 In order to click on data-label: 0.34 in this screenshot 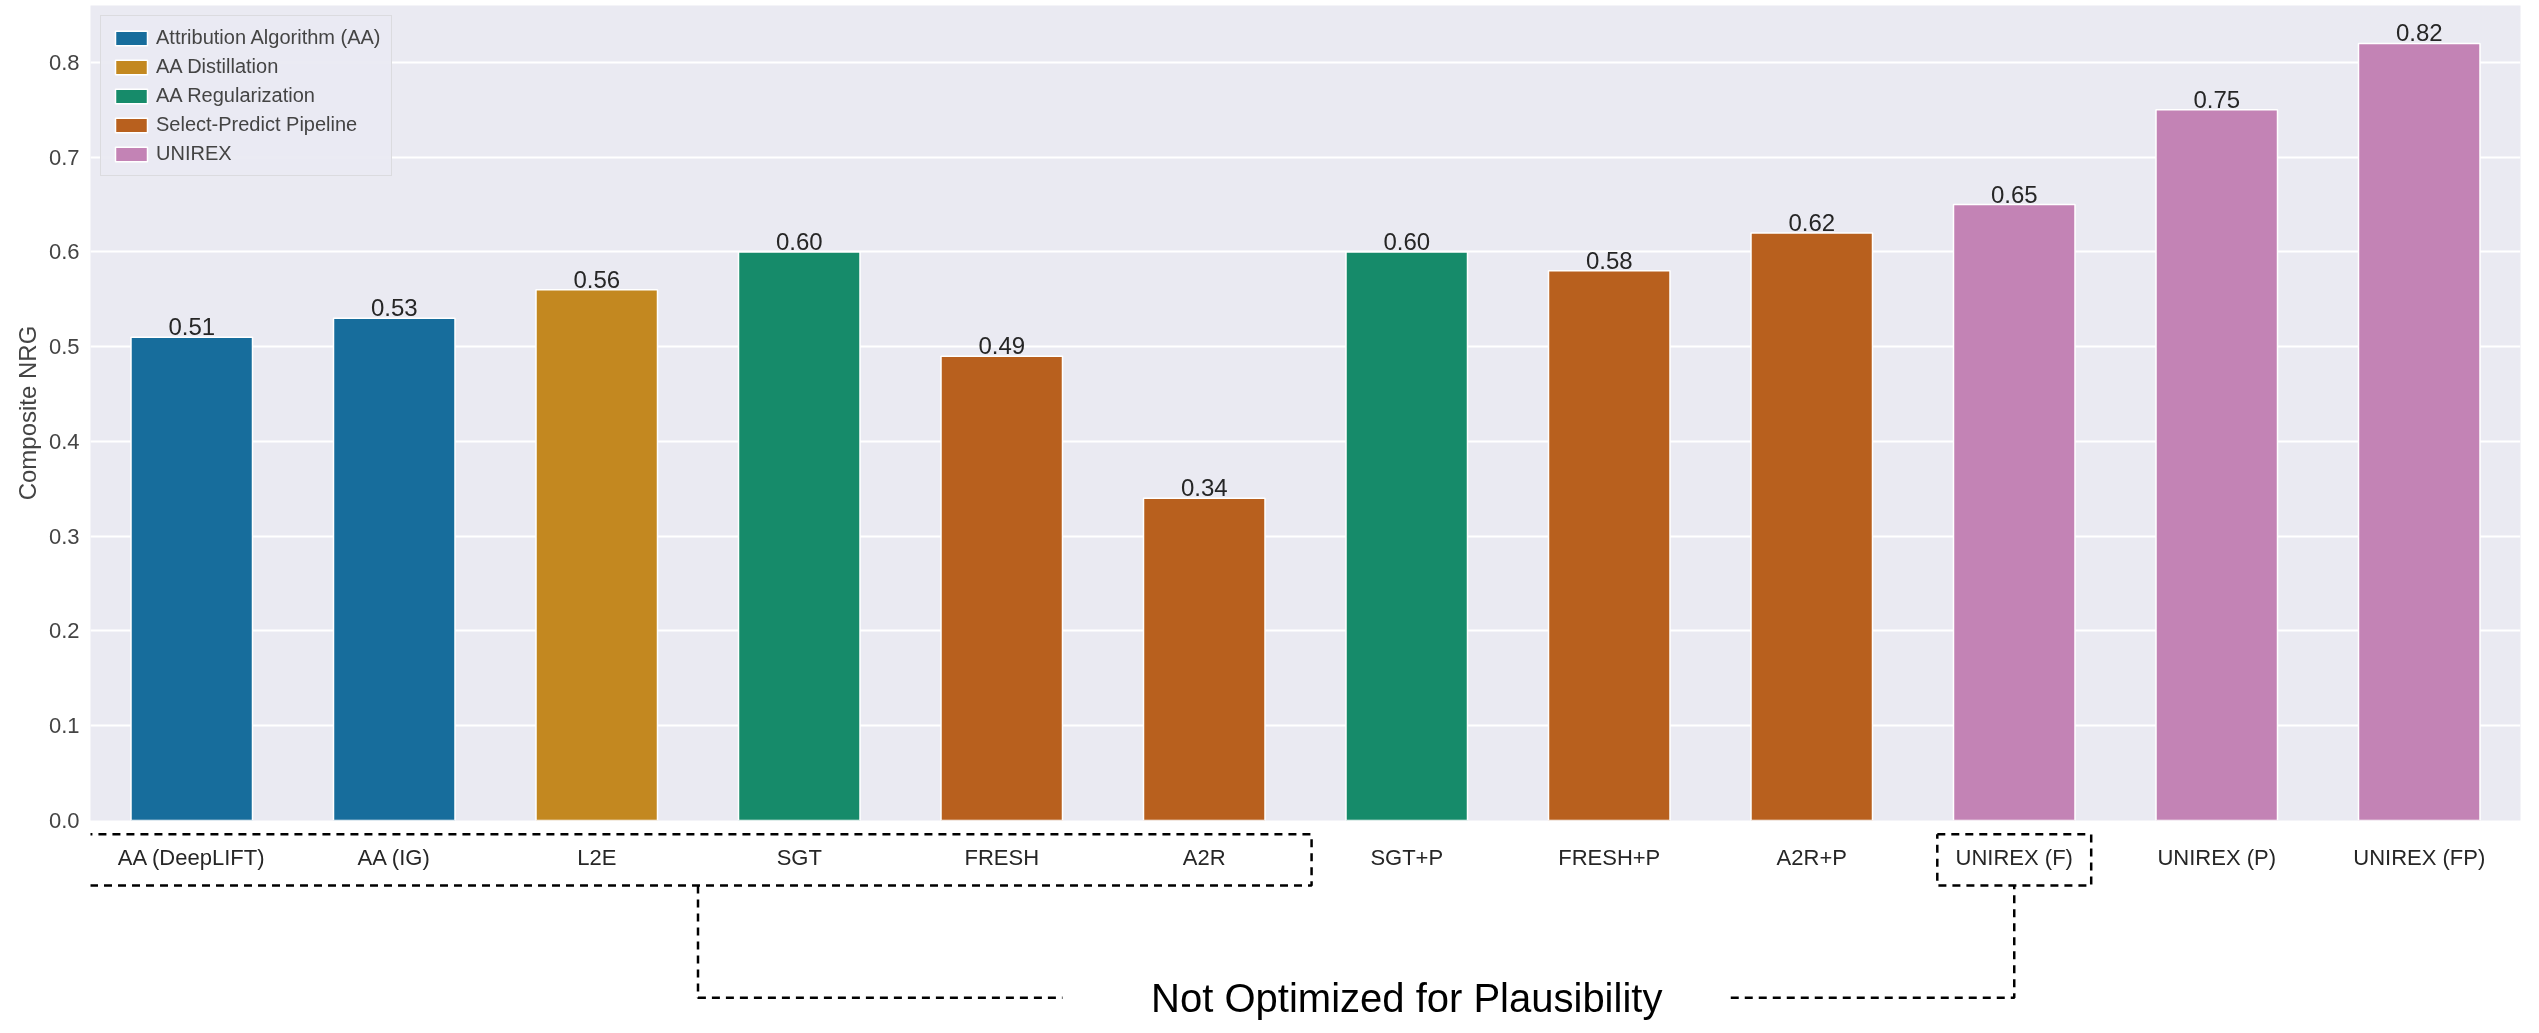, I will do `click(1204, 488)`.